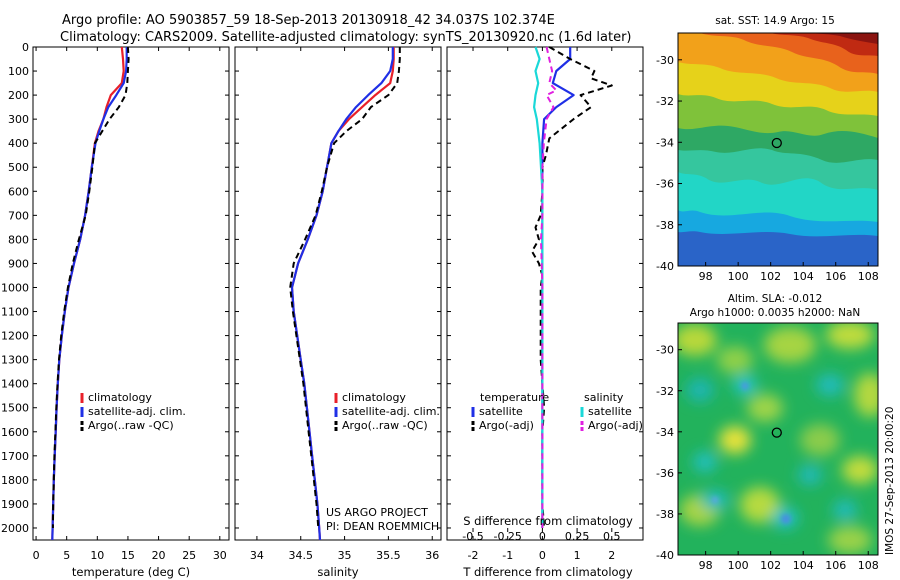 This screenshot has height=580, width=900. What do you see at coordinates (775, 21) in the screenshot?
I see `sst-map-title: sat. SST: 14.9 Argo: 15` at bounding box center [775, 21].